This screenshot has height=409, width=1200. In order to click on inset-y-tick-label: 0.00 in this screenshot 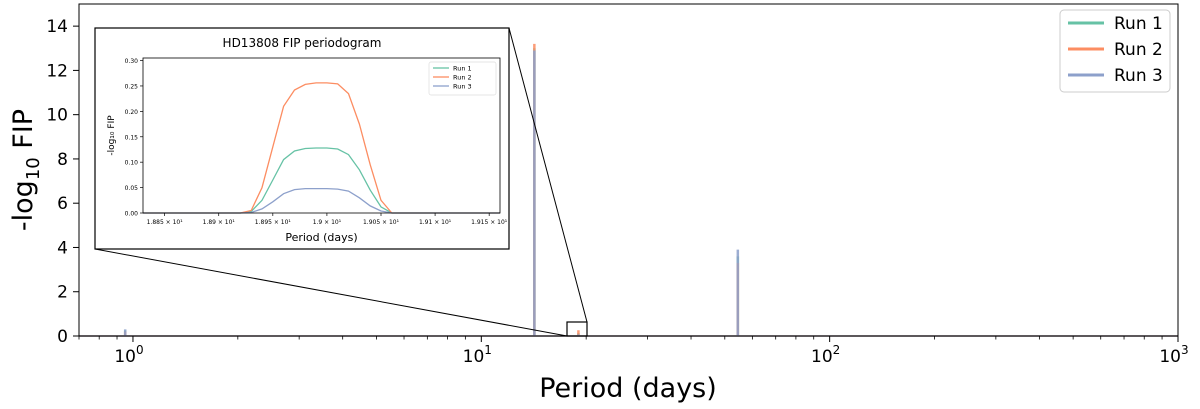, I will do `click(132, 214)`.